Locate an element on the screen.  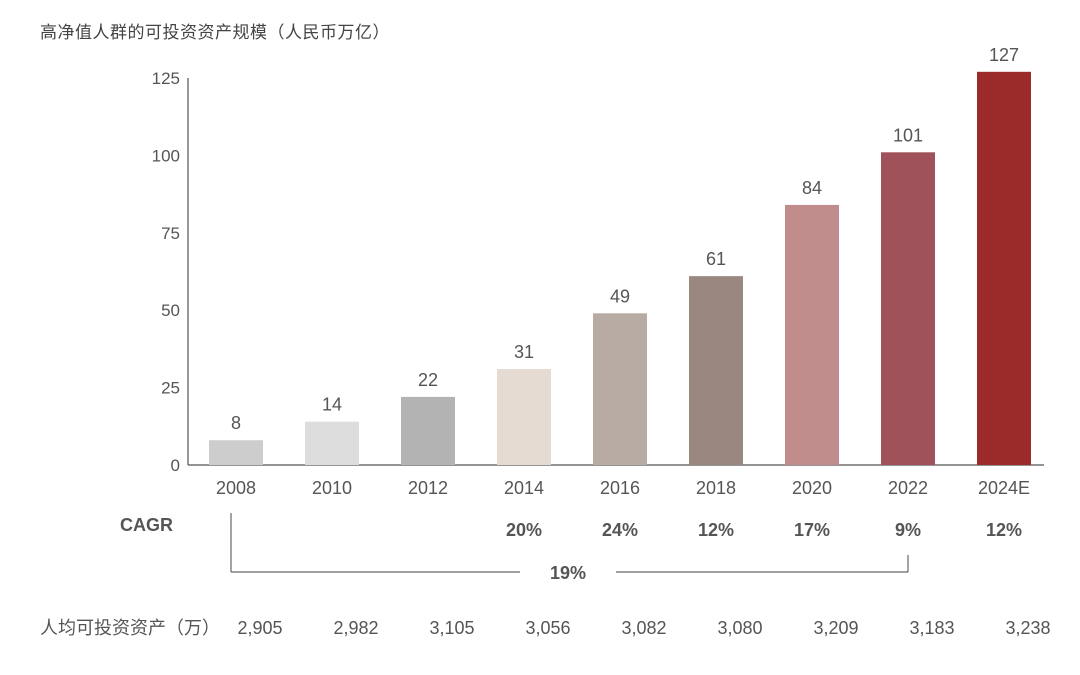
value-label: 49 is located at coordinates (620, 296).